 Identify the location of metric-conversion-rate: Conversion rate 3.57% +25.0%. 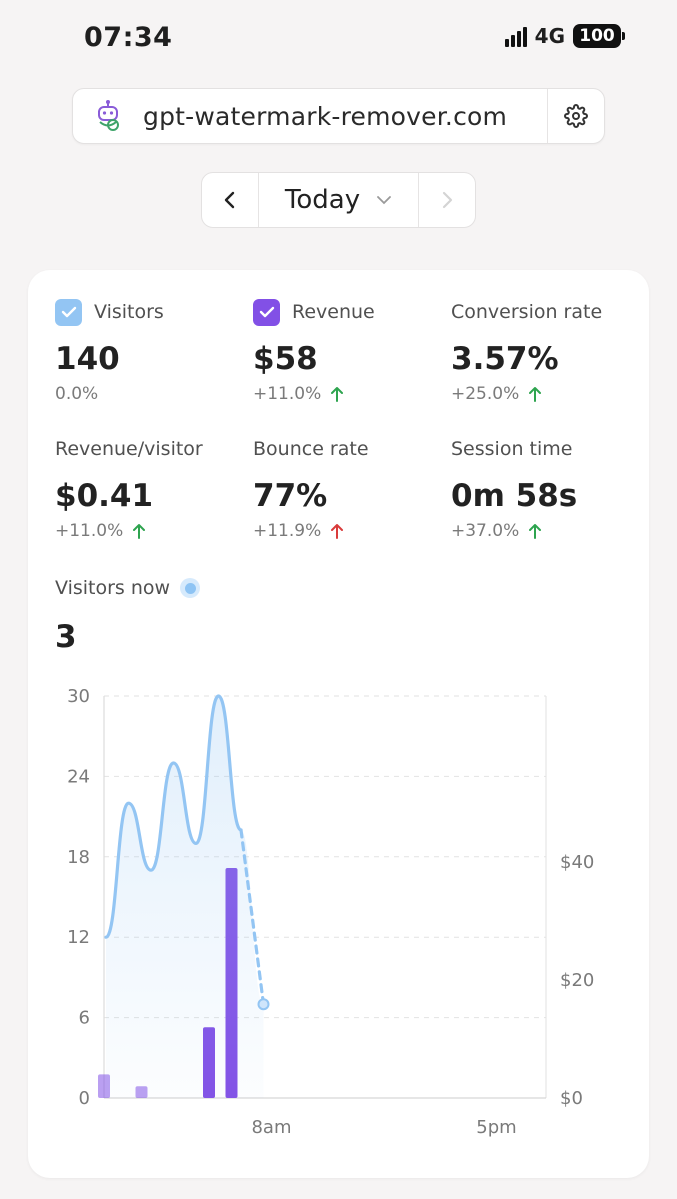
(526, 351).